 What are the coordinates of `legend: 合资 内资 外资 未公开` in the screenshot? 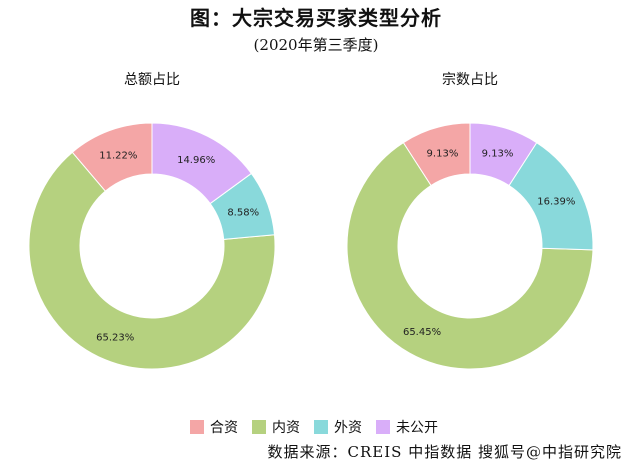 It's located at (314, 427).